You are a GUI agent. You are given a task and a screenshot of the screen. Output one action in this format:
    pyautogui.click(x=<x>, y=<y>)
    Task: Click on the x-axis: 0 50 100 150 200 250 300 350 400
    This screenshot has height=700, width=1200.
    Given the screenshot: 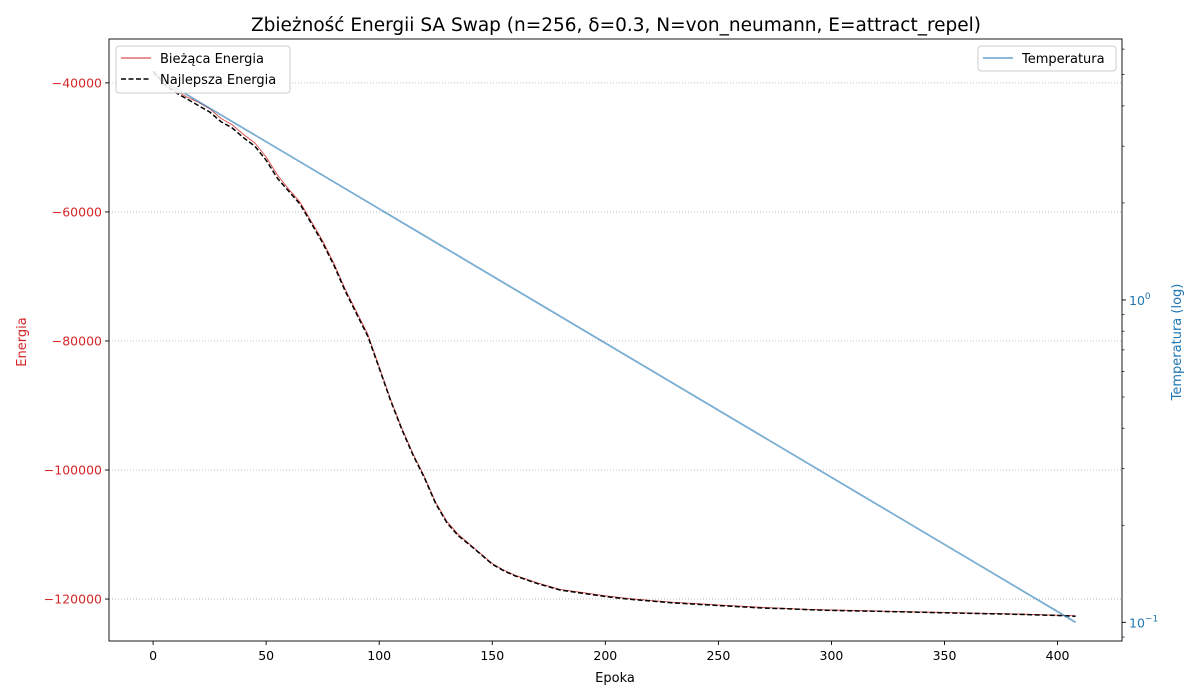 What is the action you would take?
    pyautogui.click(x=609, y=652)
    